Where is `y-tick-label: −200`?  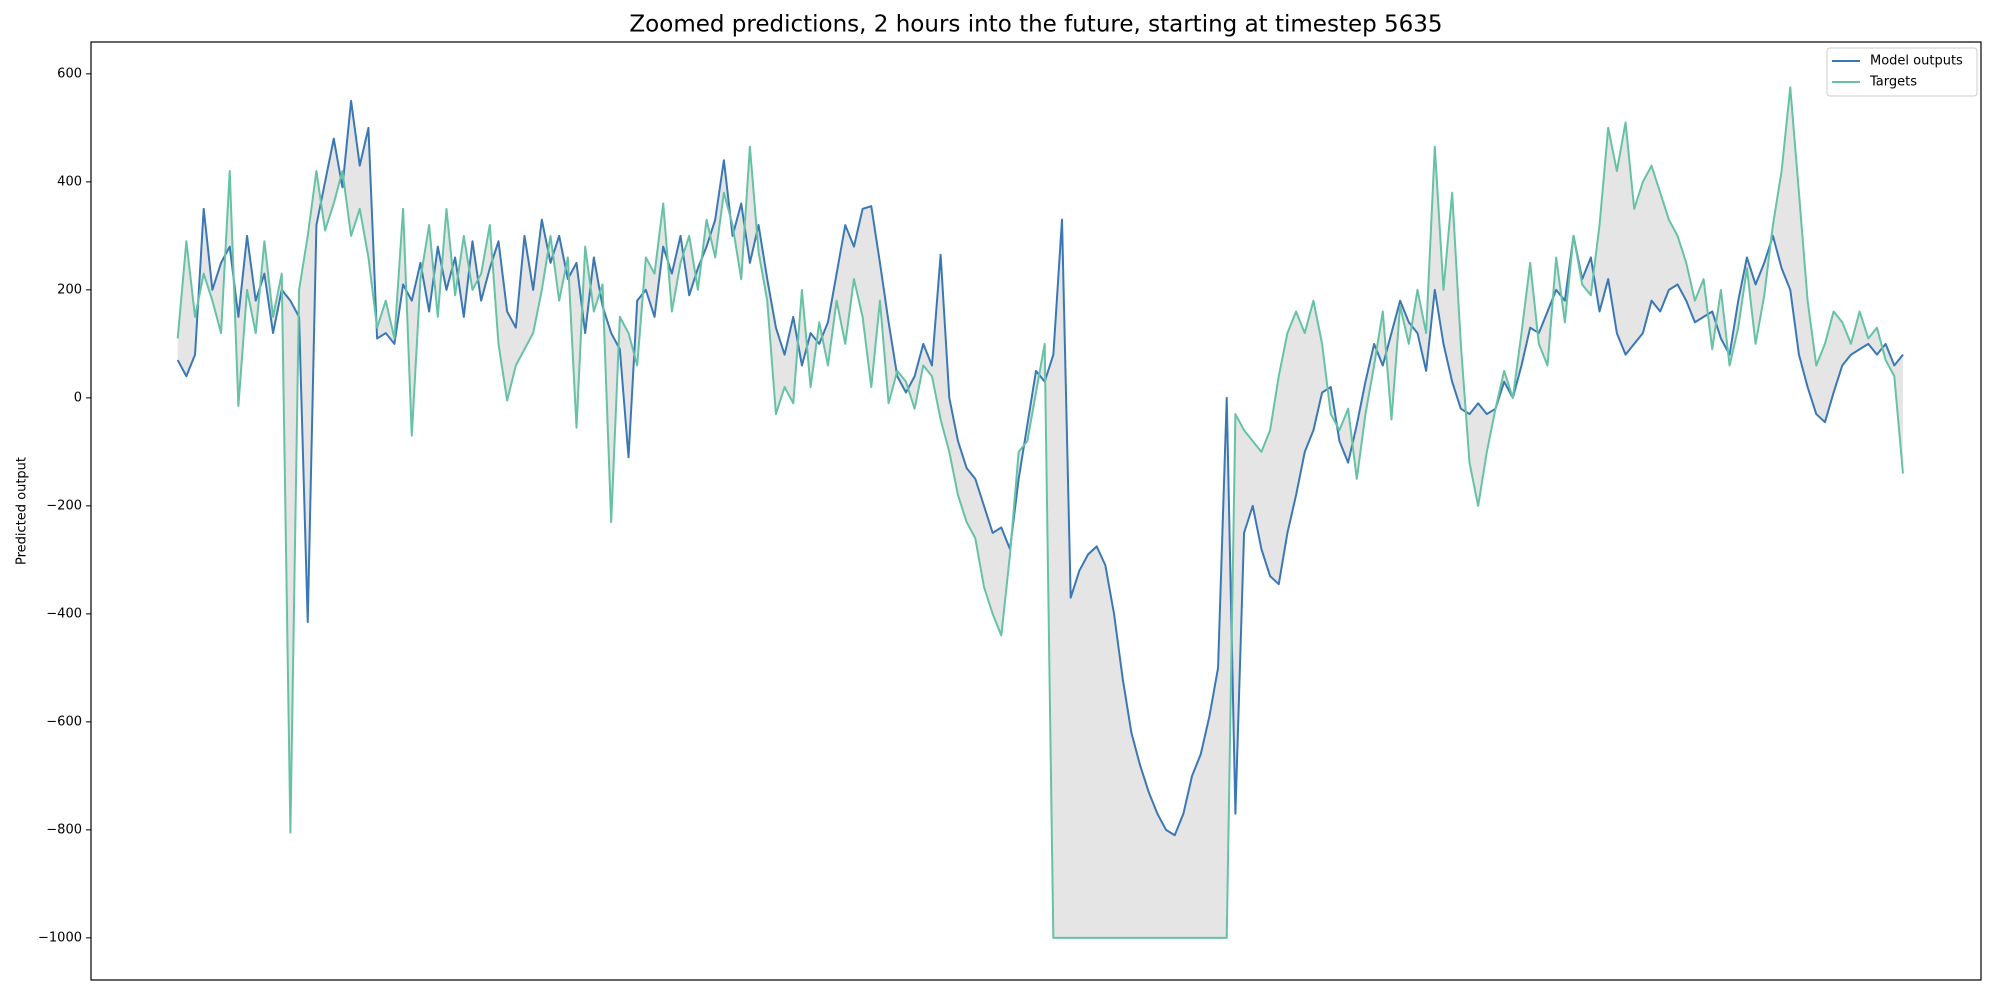
y-tick-label: −200 is located at coordinates (64, 505).